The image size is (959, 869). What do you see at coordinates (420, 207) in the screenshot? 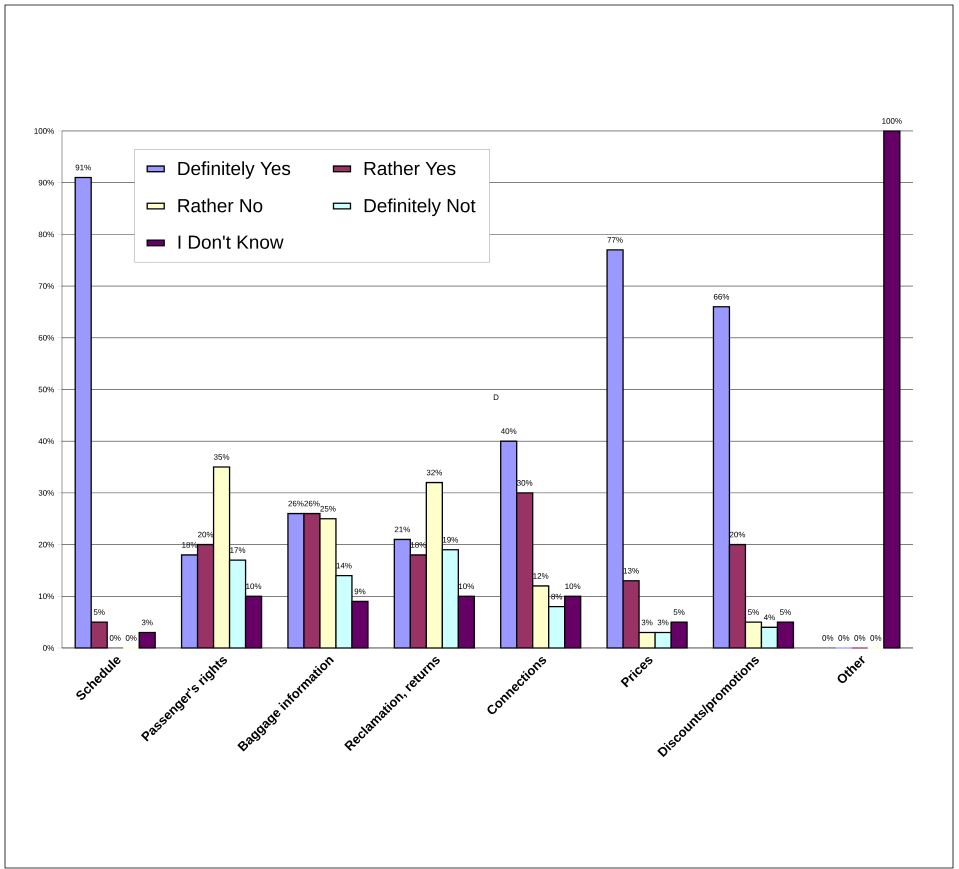
I see `legend-label: Definitely Not` at bounding box center [420, 207].